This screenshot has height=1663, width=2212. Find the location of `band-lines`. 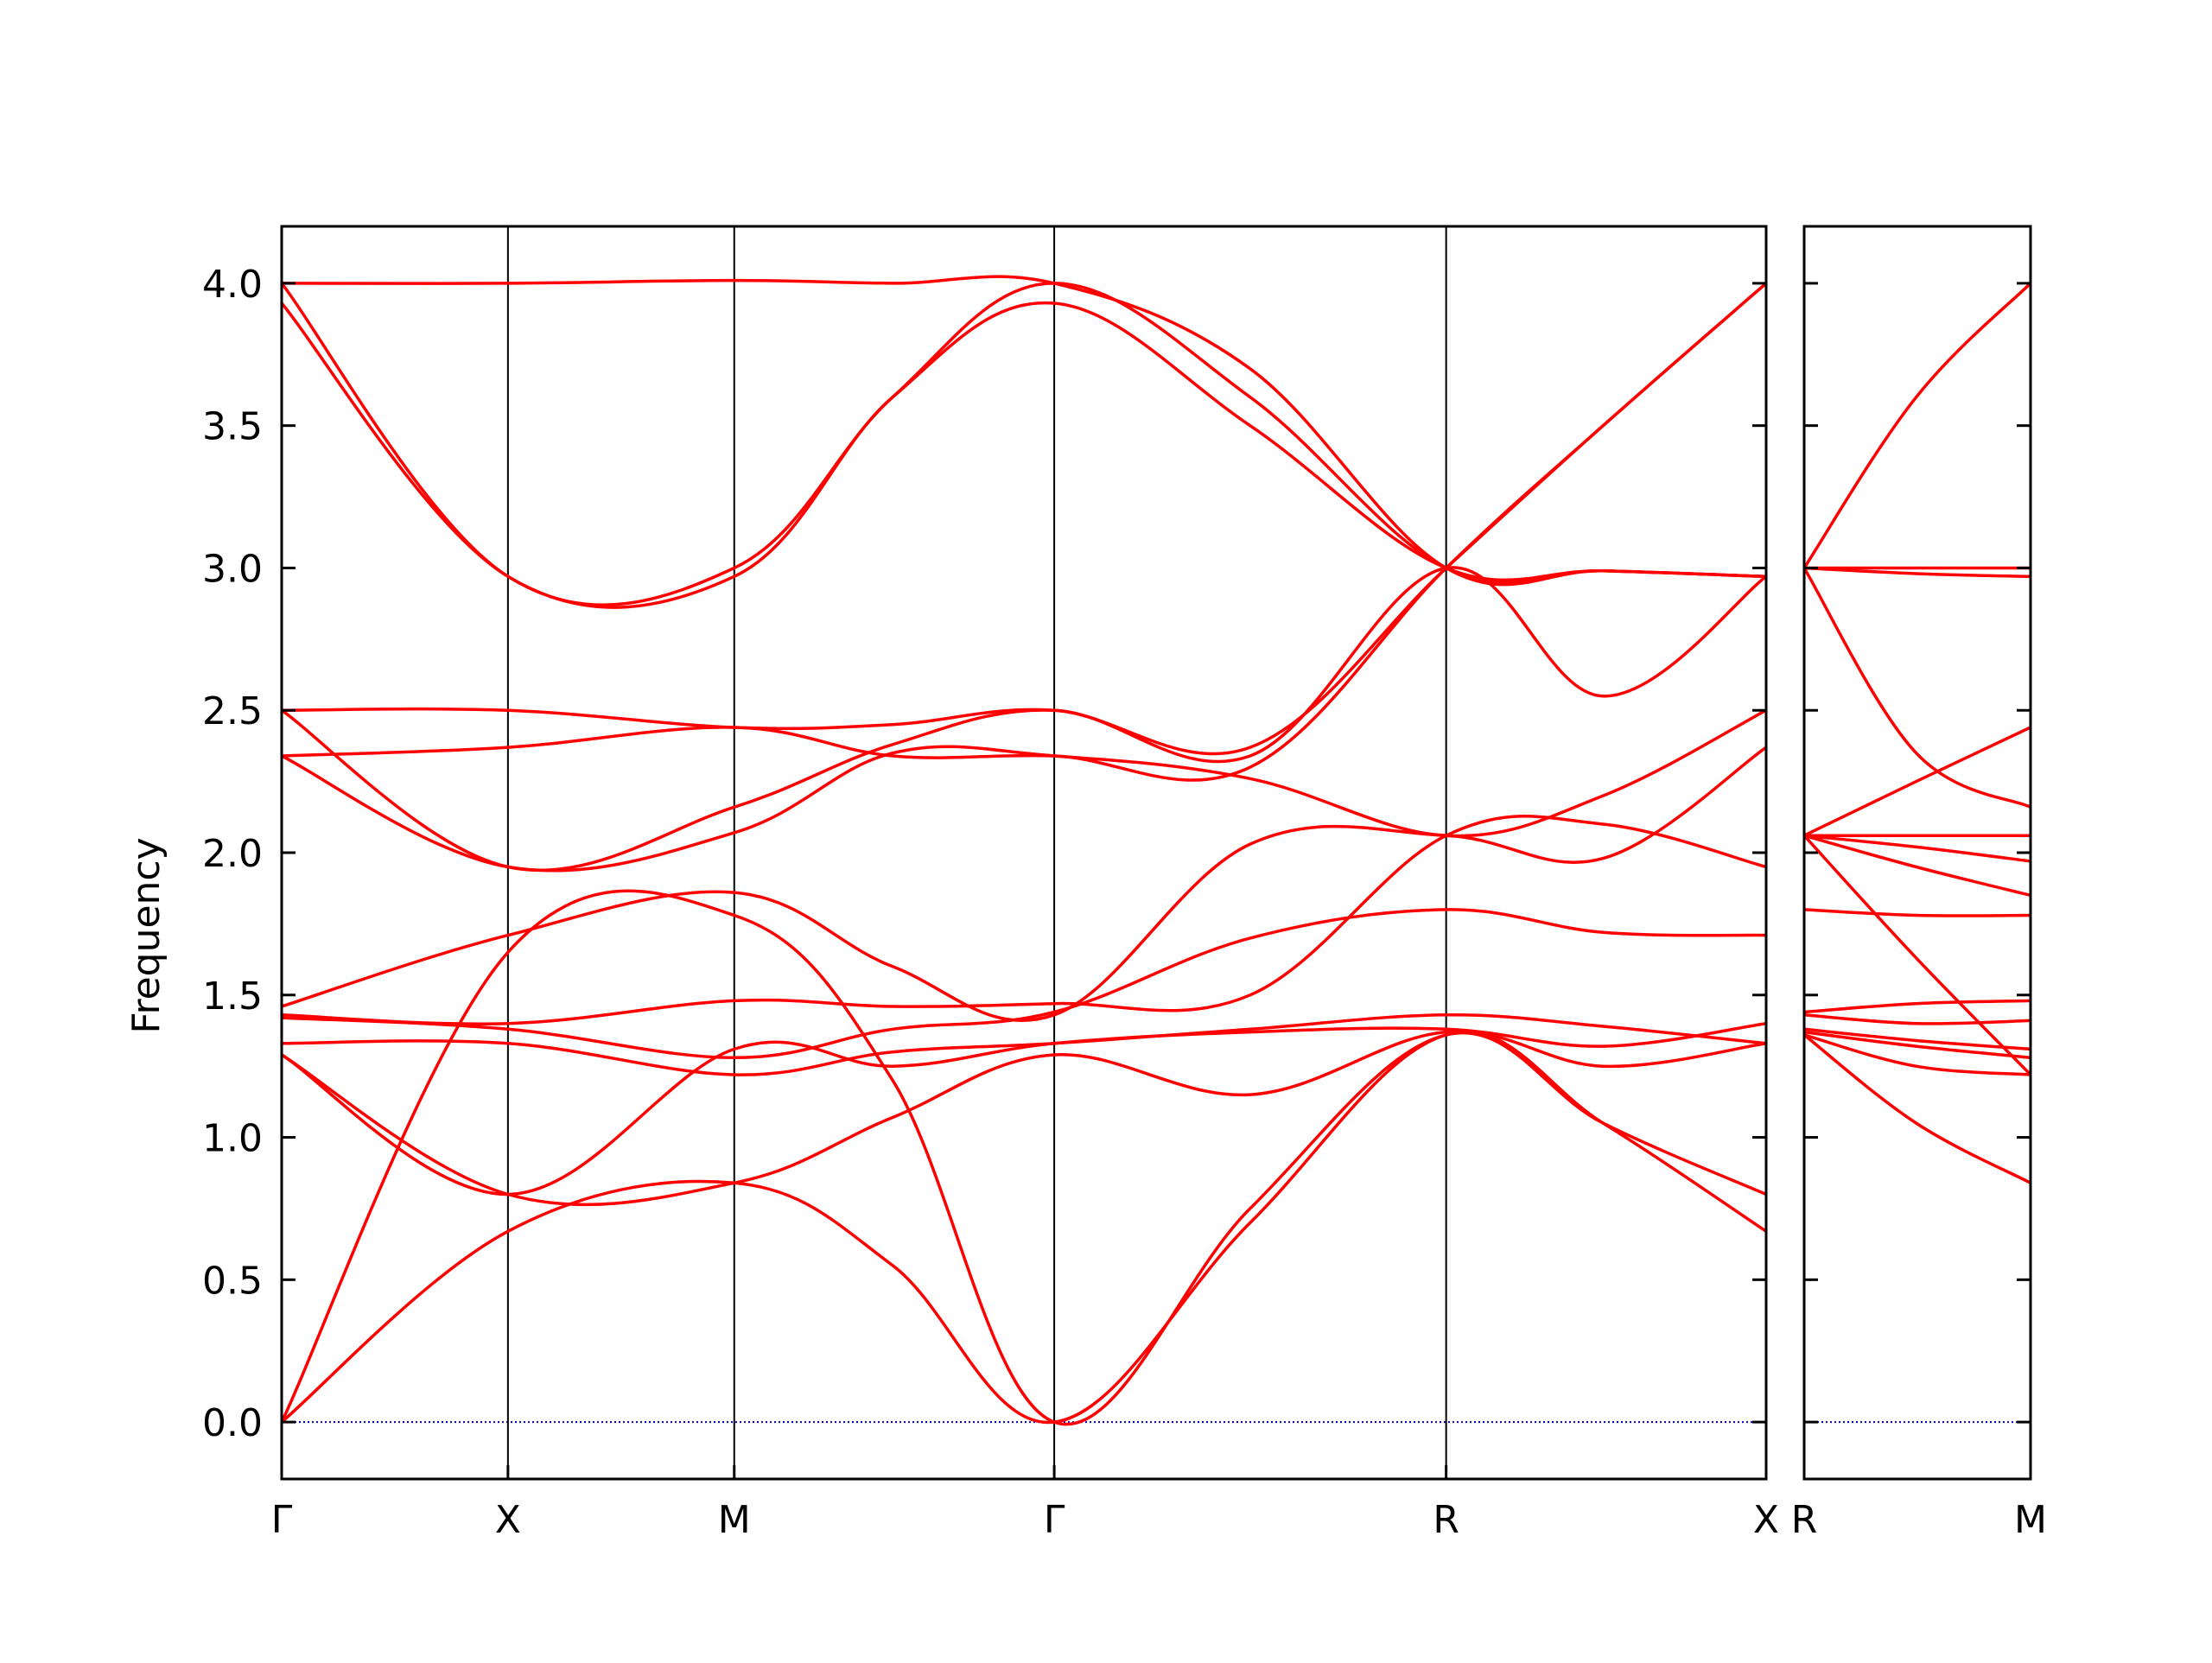

band-lines is located at coordinates (1917, 733).